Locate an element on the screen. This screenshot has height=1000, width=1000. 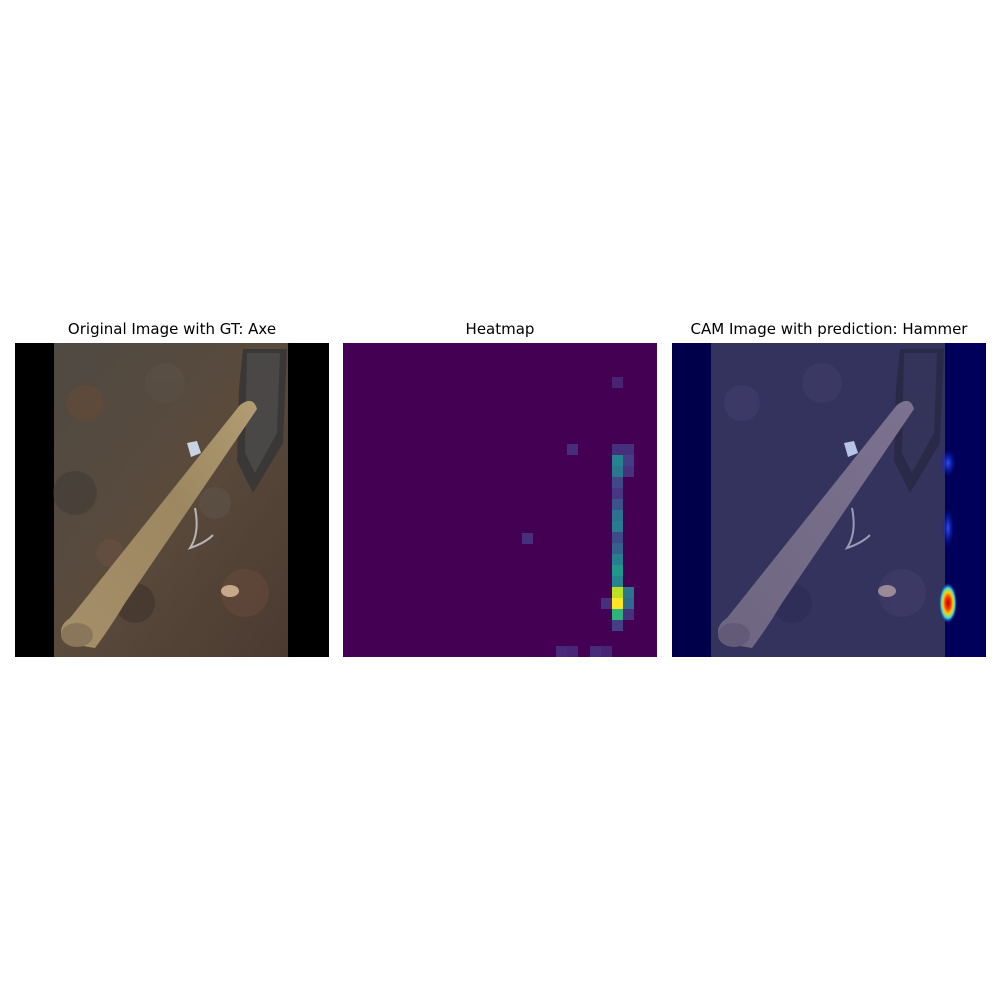
cam-image-title: CAM Image with prediction: Hammer is located at coordinates (829, 329).